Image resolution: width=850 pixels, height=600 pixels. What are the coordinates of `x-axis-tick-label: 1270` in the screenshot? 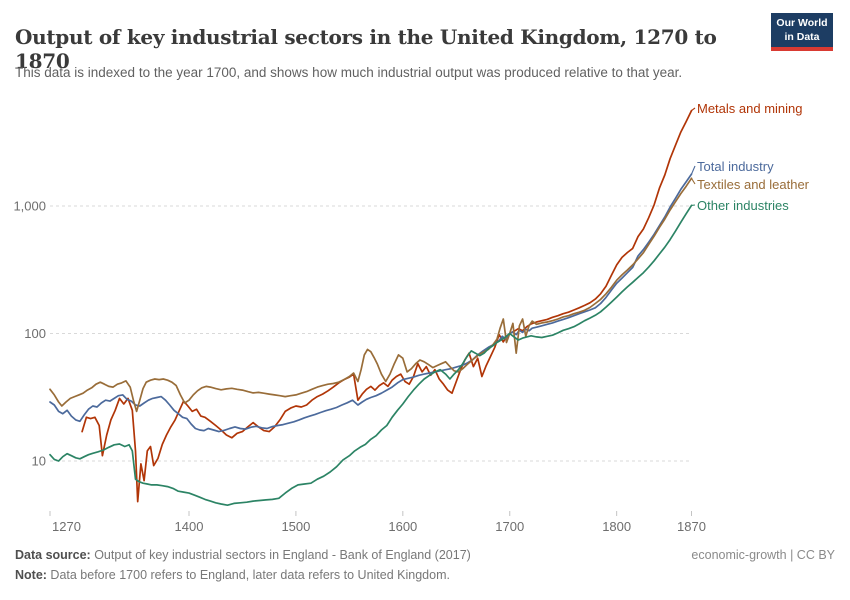 It's located at (66, 526).